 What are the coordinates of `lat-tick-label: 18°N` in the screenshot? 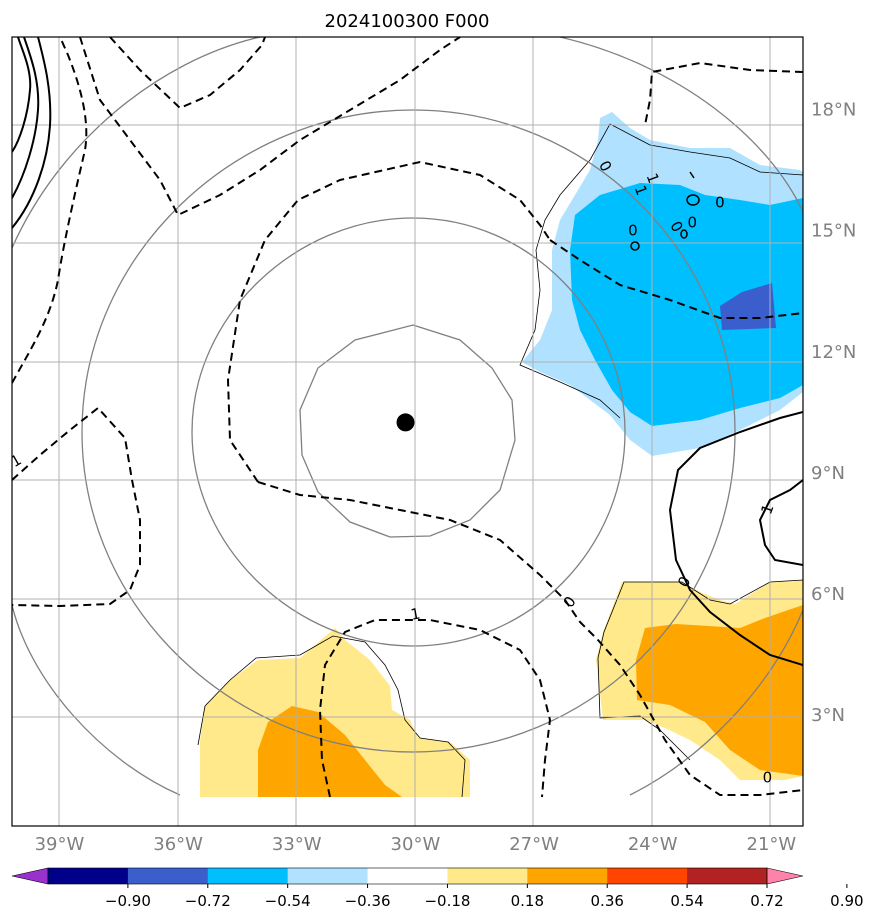 It's located at (833, 110).